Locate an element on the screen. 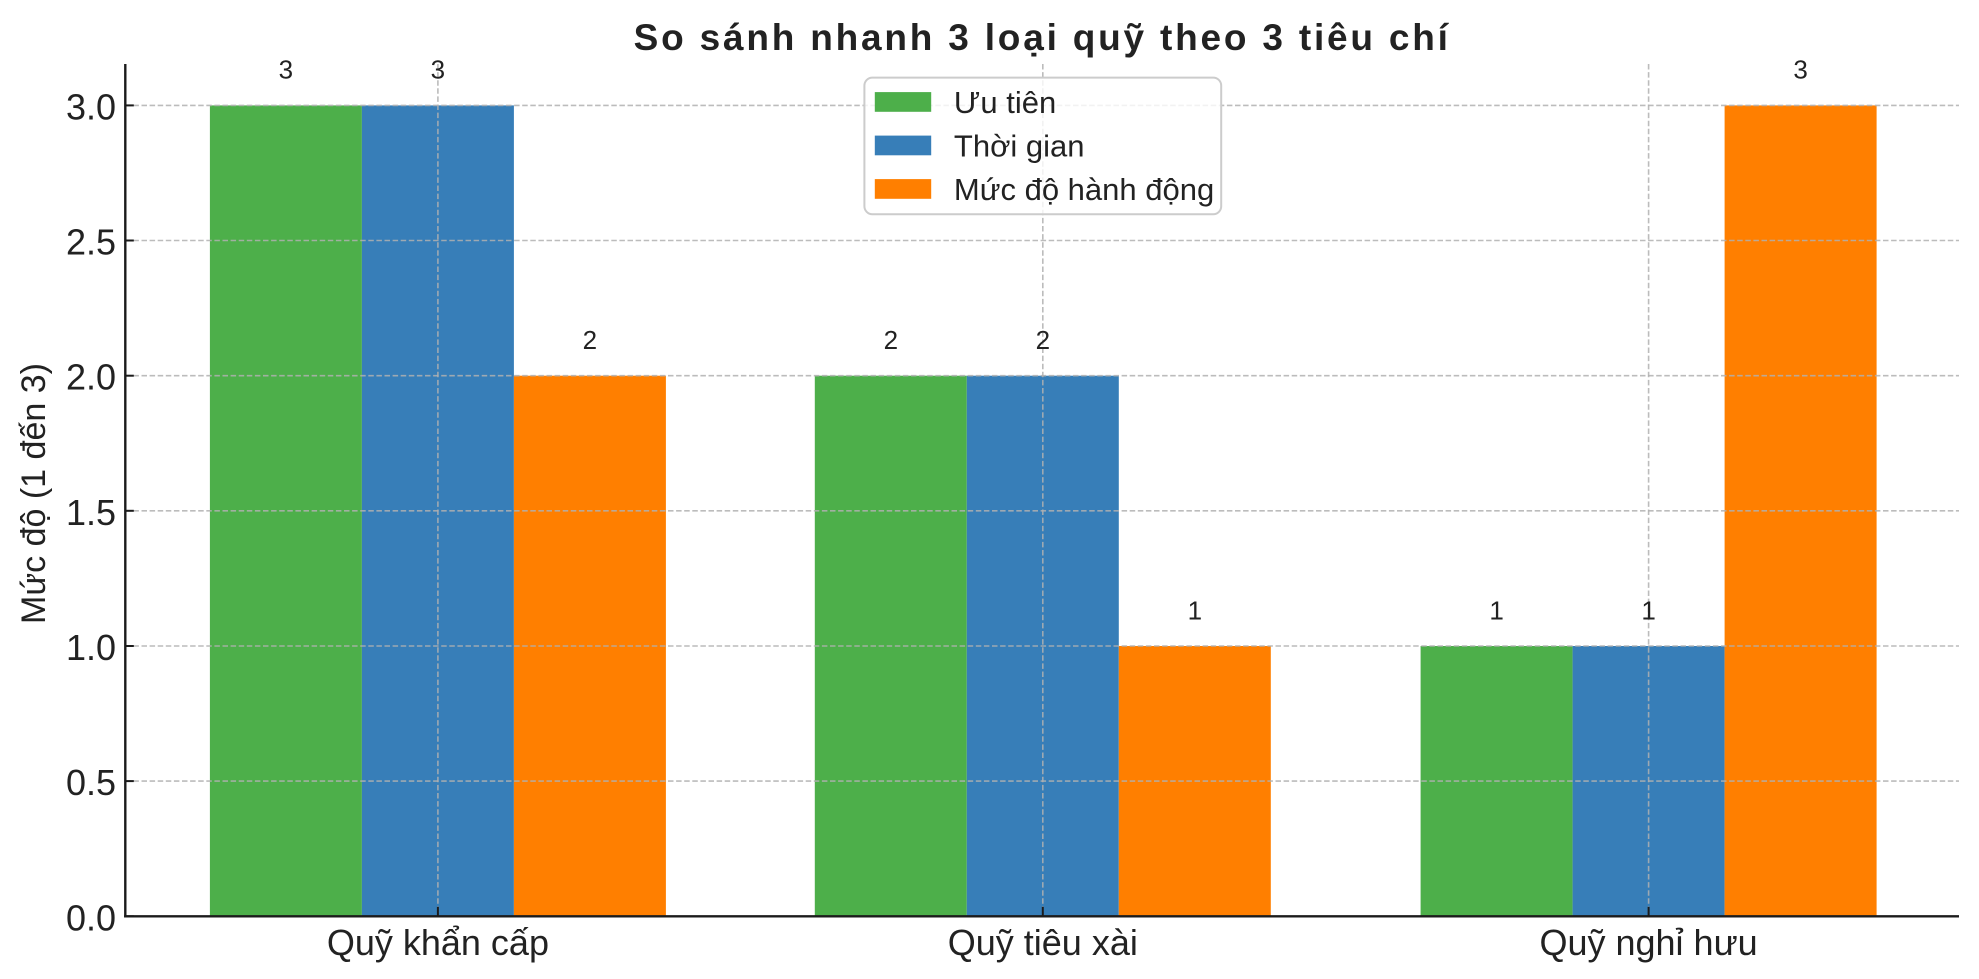 This screenshot has width=1979, height=979. svg-text: 2.0 is located at coordinates (91, 377).